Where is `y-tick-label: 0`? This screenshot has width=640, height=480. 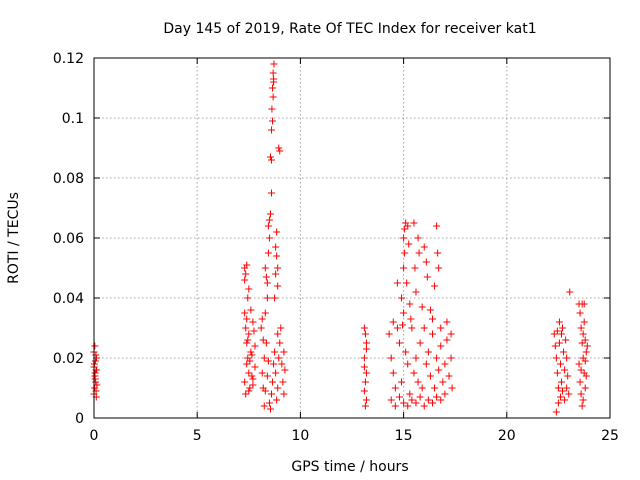 y-tick-label: 0 is located at coordinates (79, 419).